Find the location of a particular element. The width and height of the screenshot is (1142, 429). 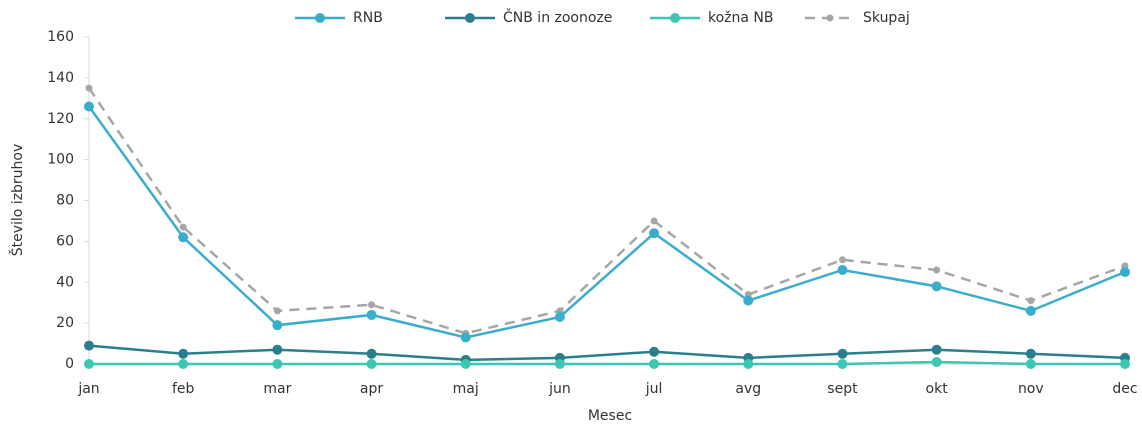

legend-label: Skupaj is located at coordinates (886, 18).